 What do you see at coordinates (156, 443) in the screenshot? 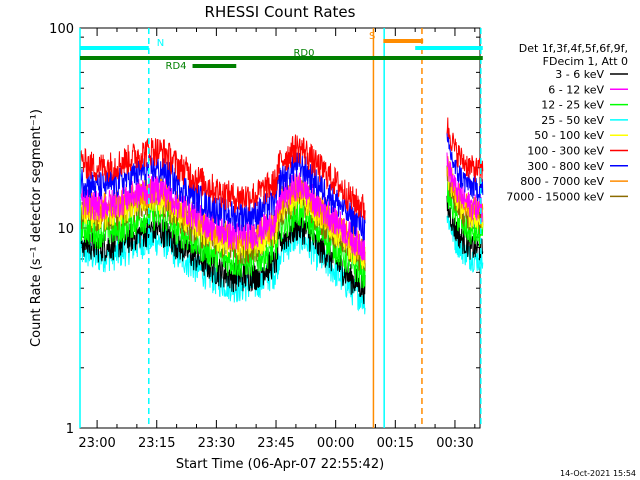
I see `x-tick-label: 23:15` at bounding box center [156, 443].